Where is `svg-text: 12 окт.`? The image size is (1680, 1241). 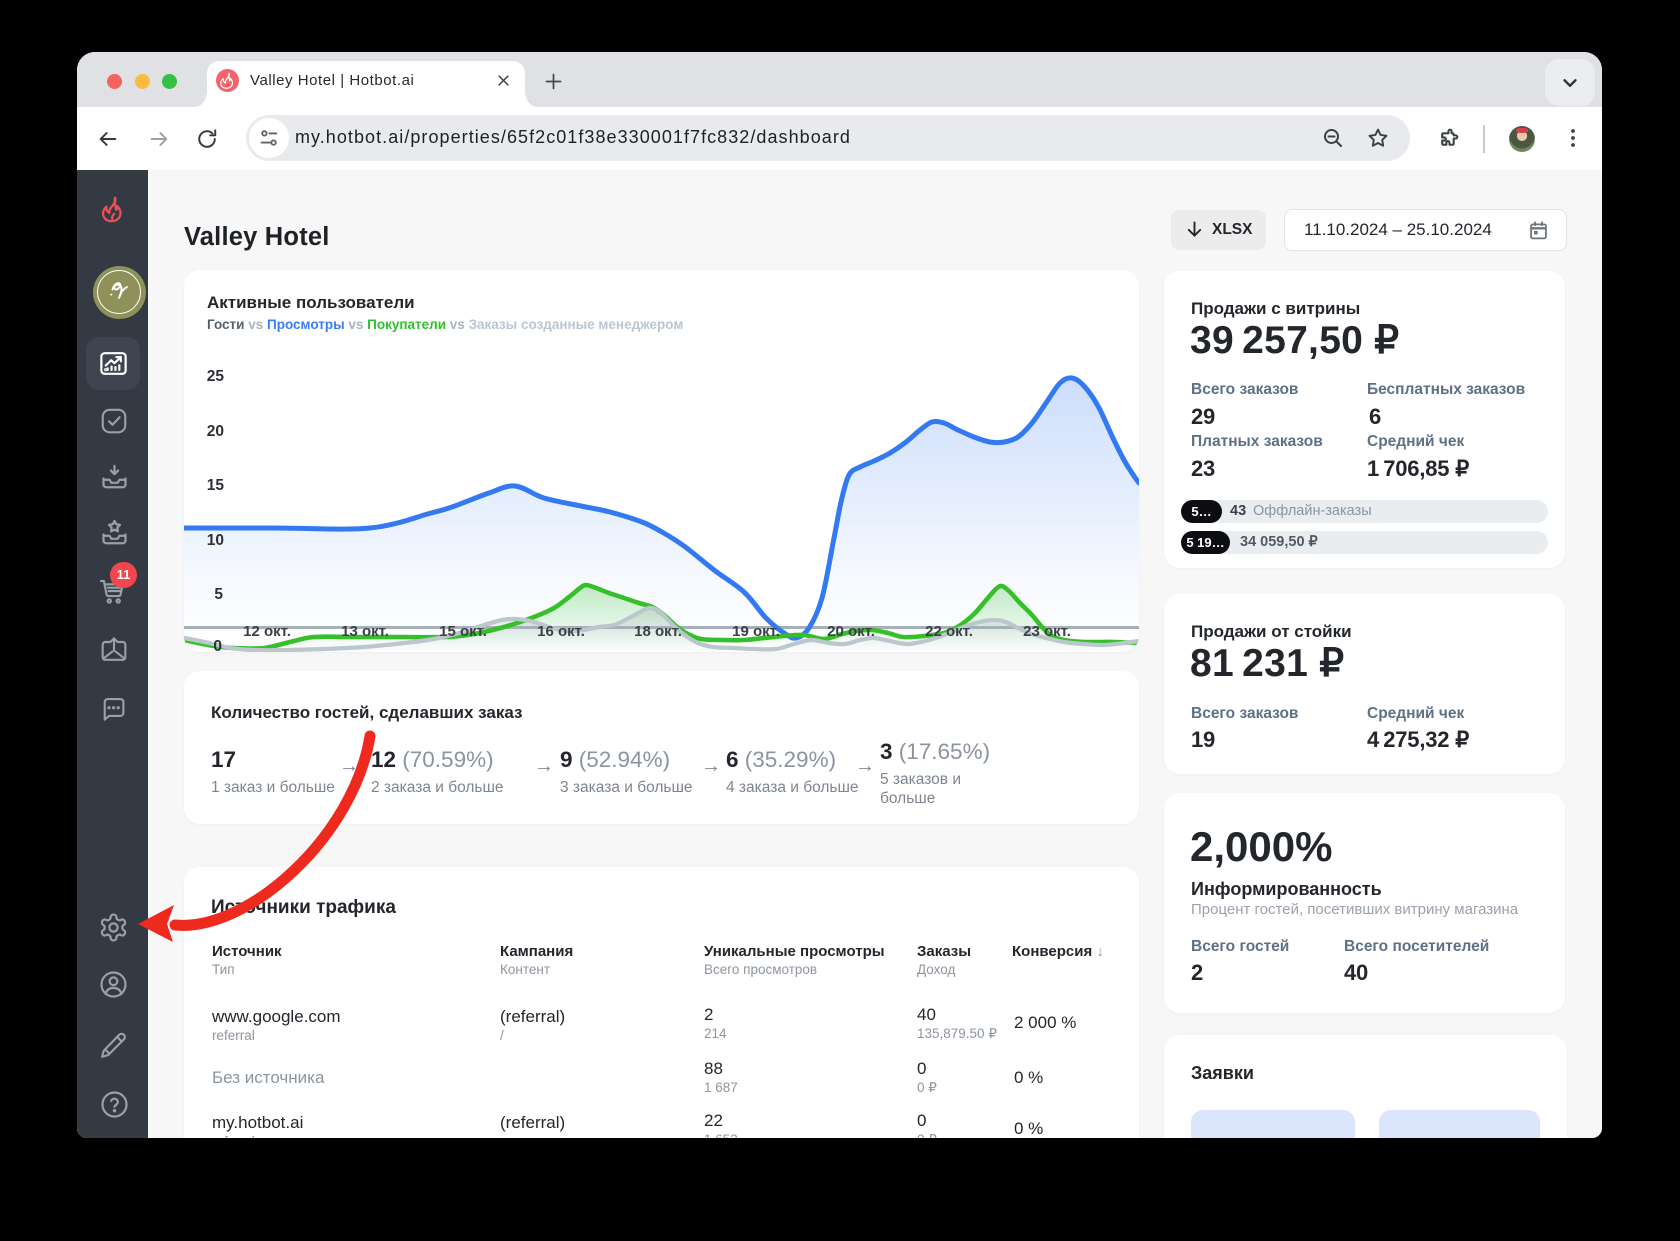
svg-text: 12 окт. is located at coordinates (267, 631).